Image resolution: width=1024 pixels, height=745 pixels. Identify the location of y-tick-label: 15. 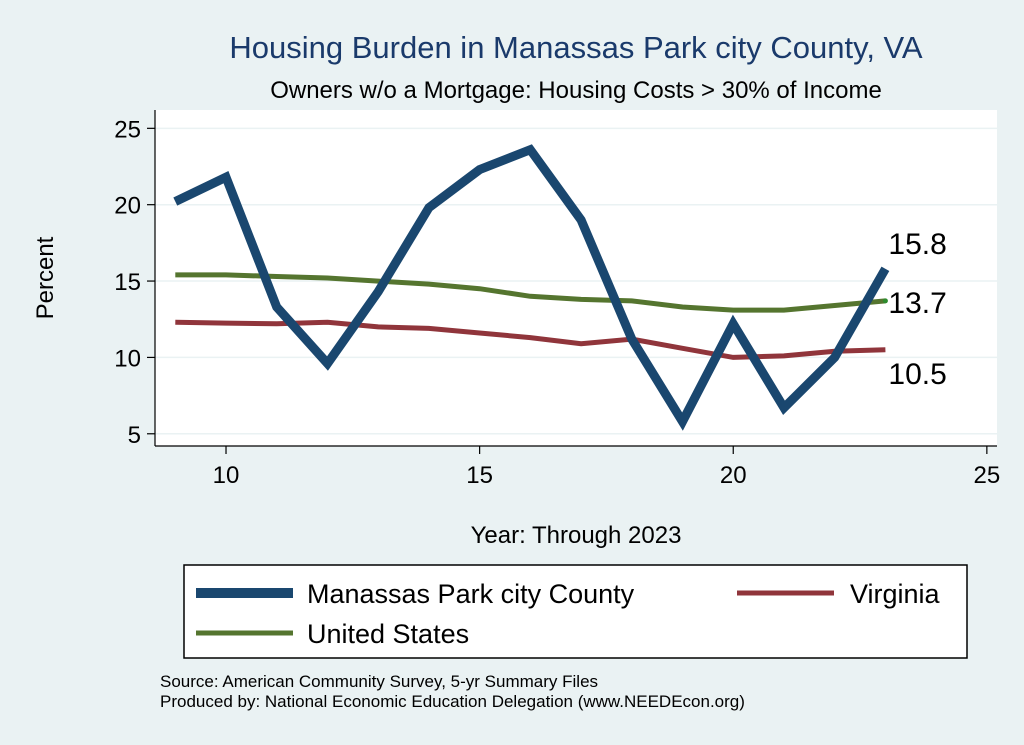
(127, 282).